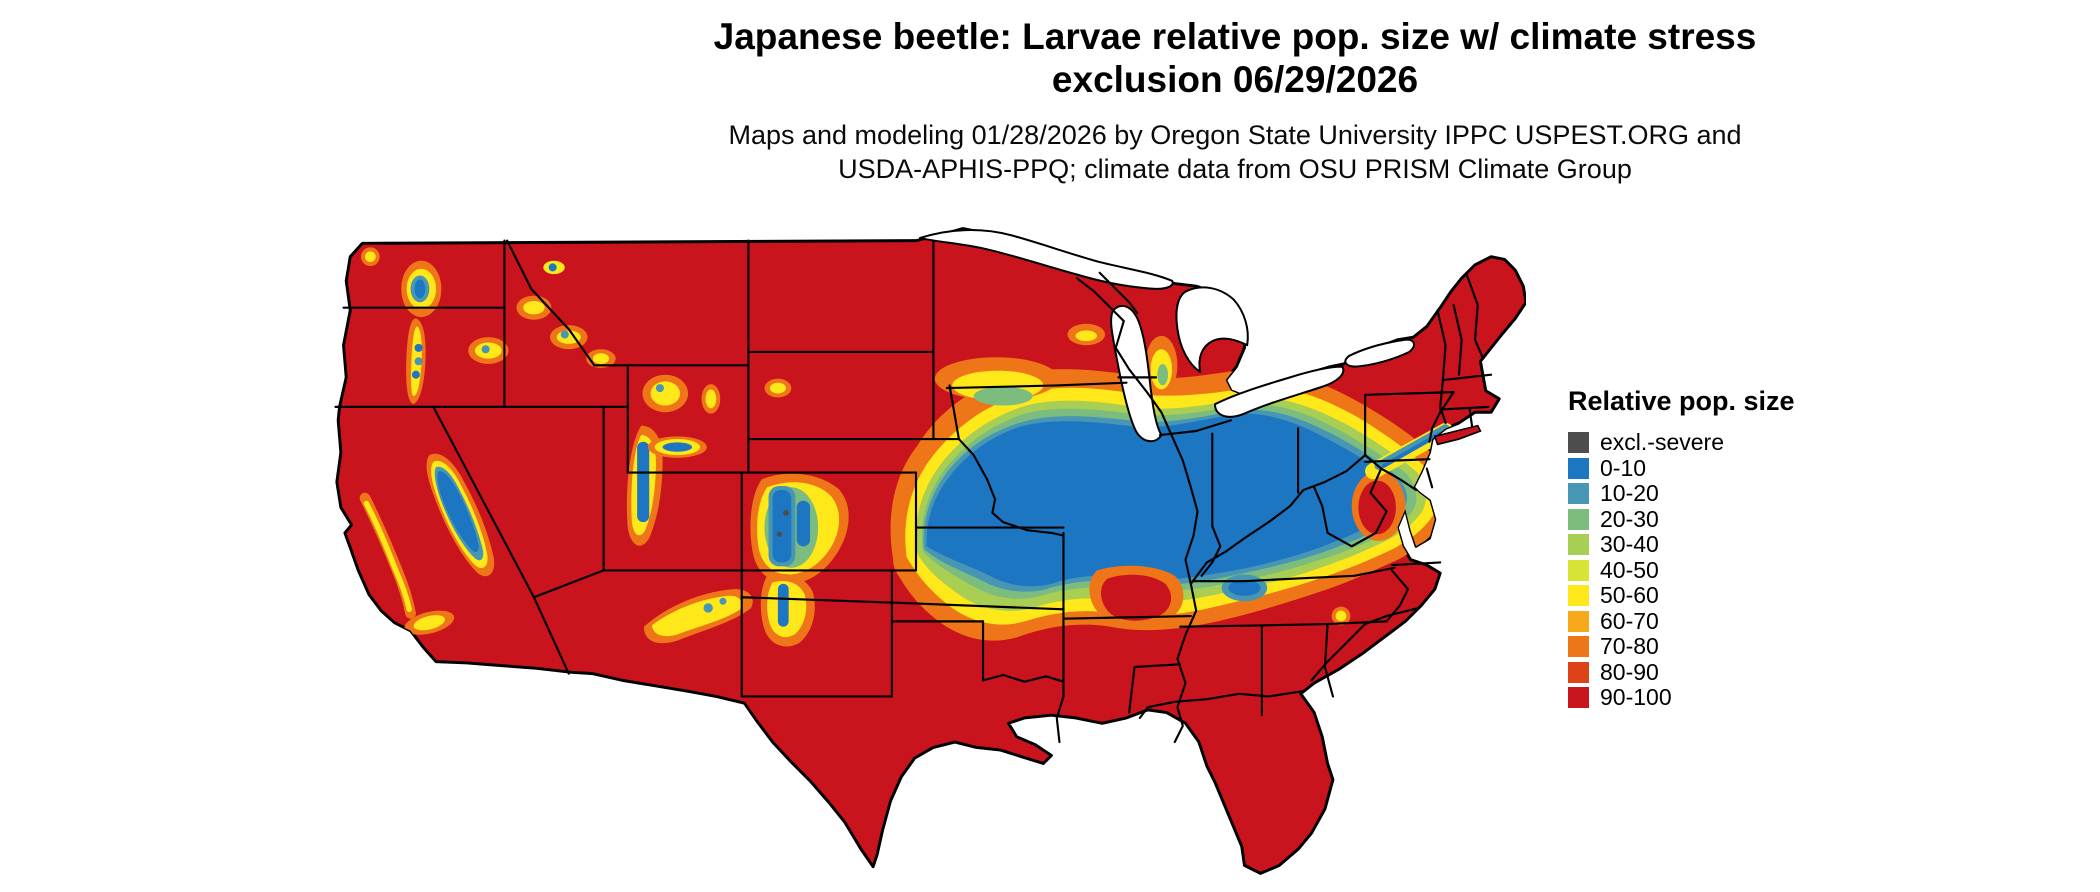 The width and height of the screenshot is (2100, 892). Describe the element at coordinates (1167, 336) in the screenshot. I see `map-lakes` at that location.